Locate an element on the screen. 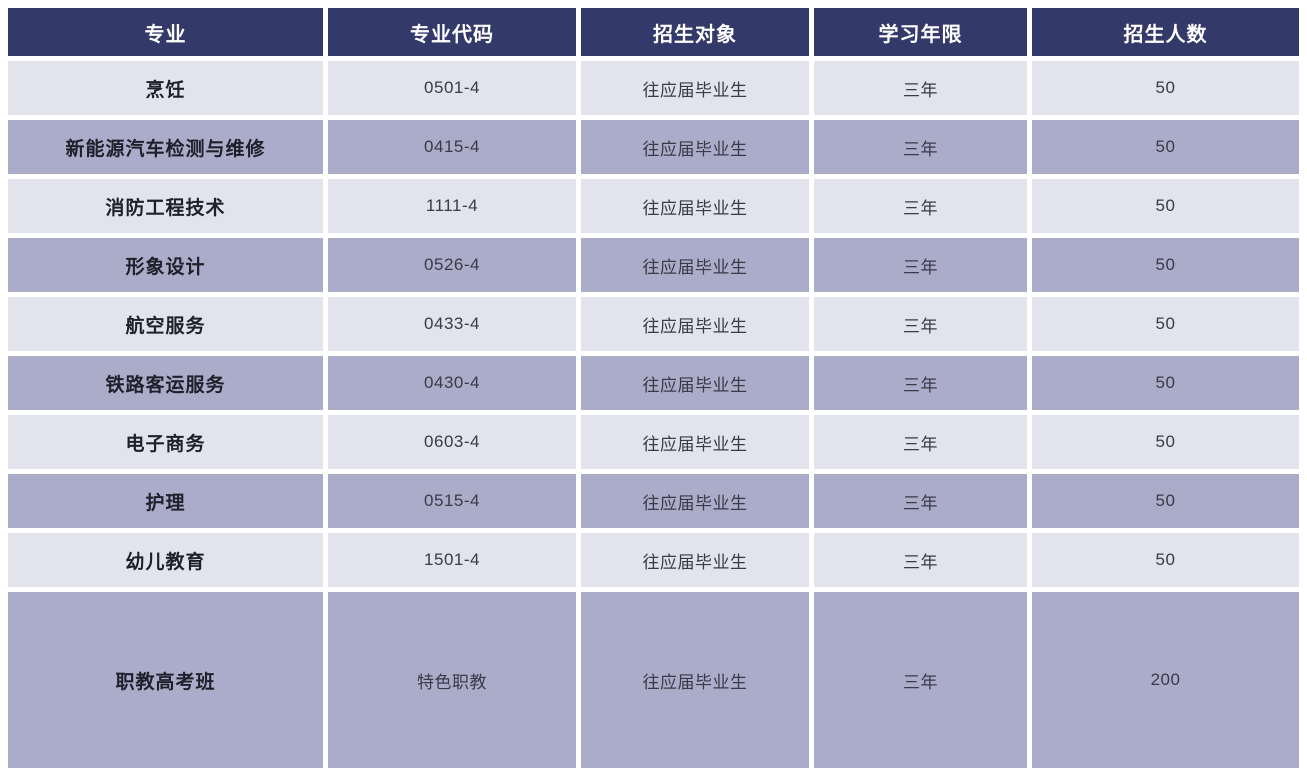 The width and height of the screenshot is (1307, 780). table-row: 形象设计 0526-4 往应届毕业生 三年 50 is located at coordinates (653, 265).